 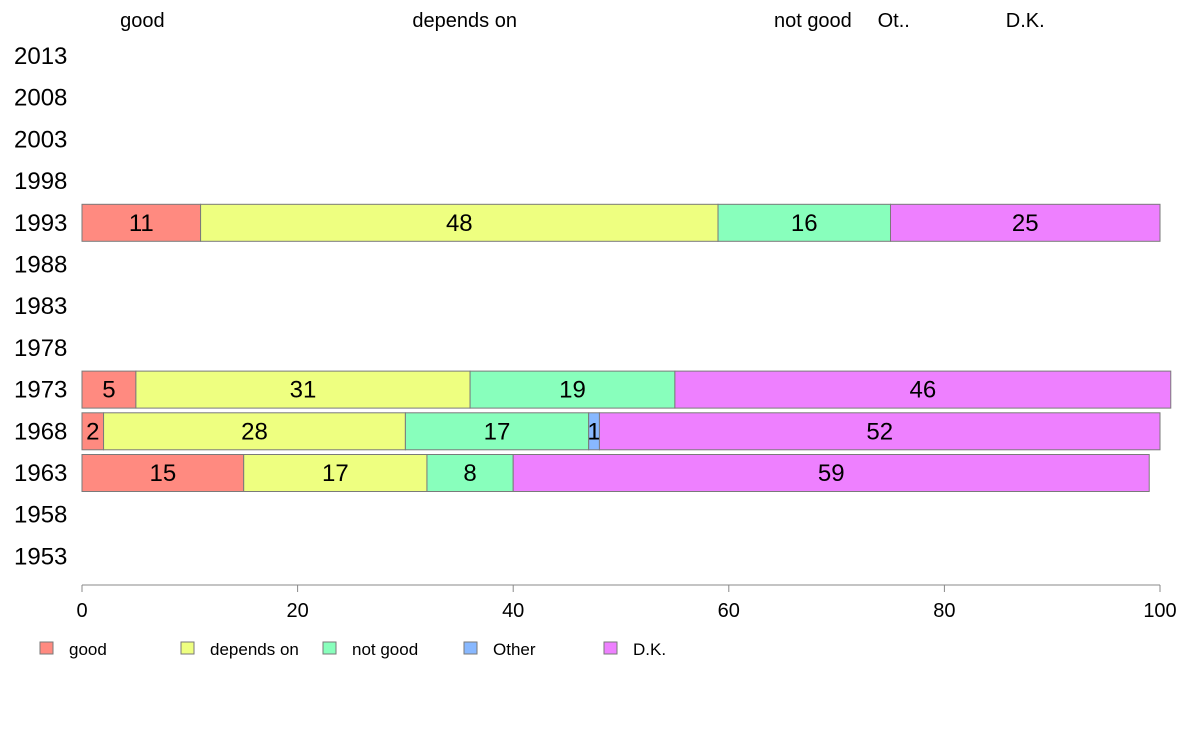 I want to click on bar-1973-not-good, so click(x=572, y=389).